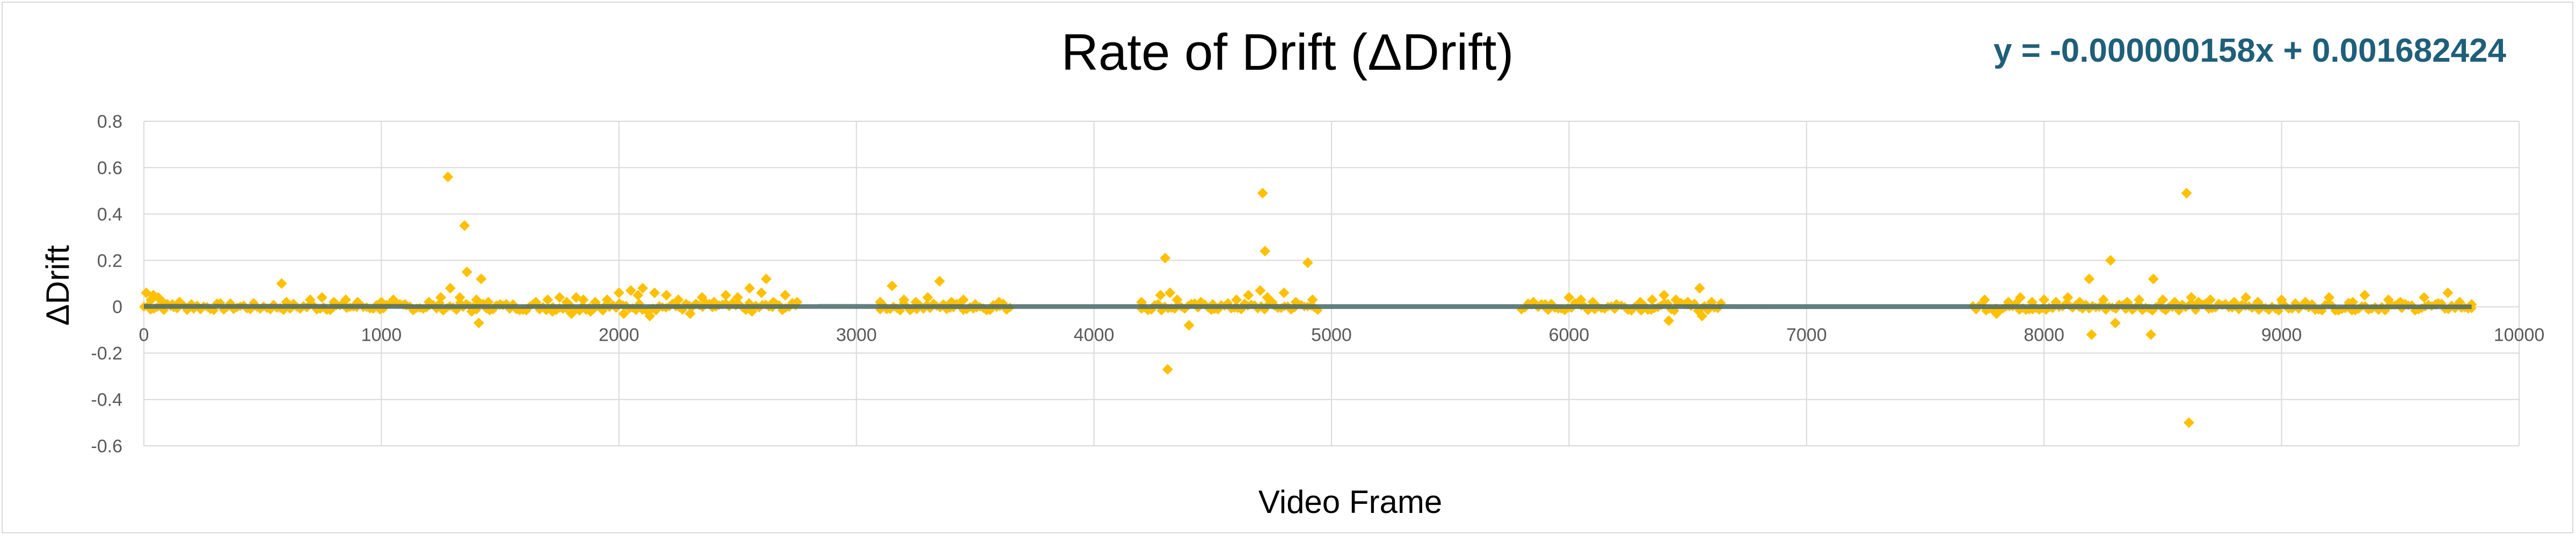 The height and width of the screenshot is (536, 2576). Describe the element at coordinates (109, 168) in the screenshot. I see `y-tick-label: 0.6` at that location.